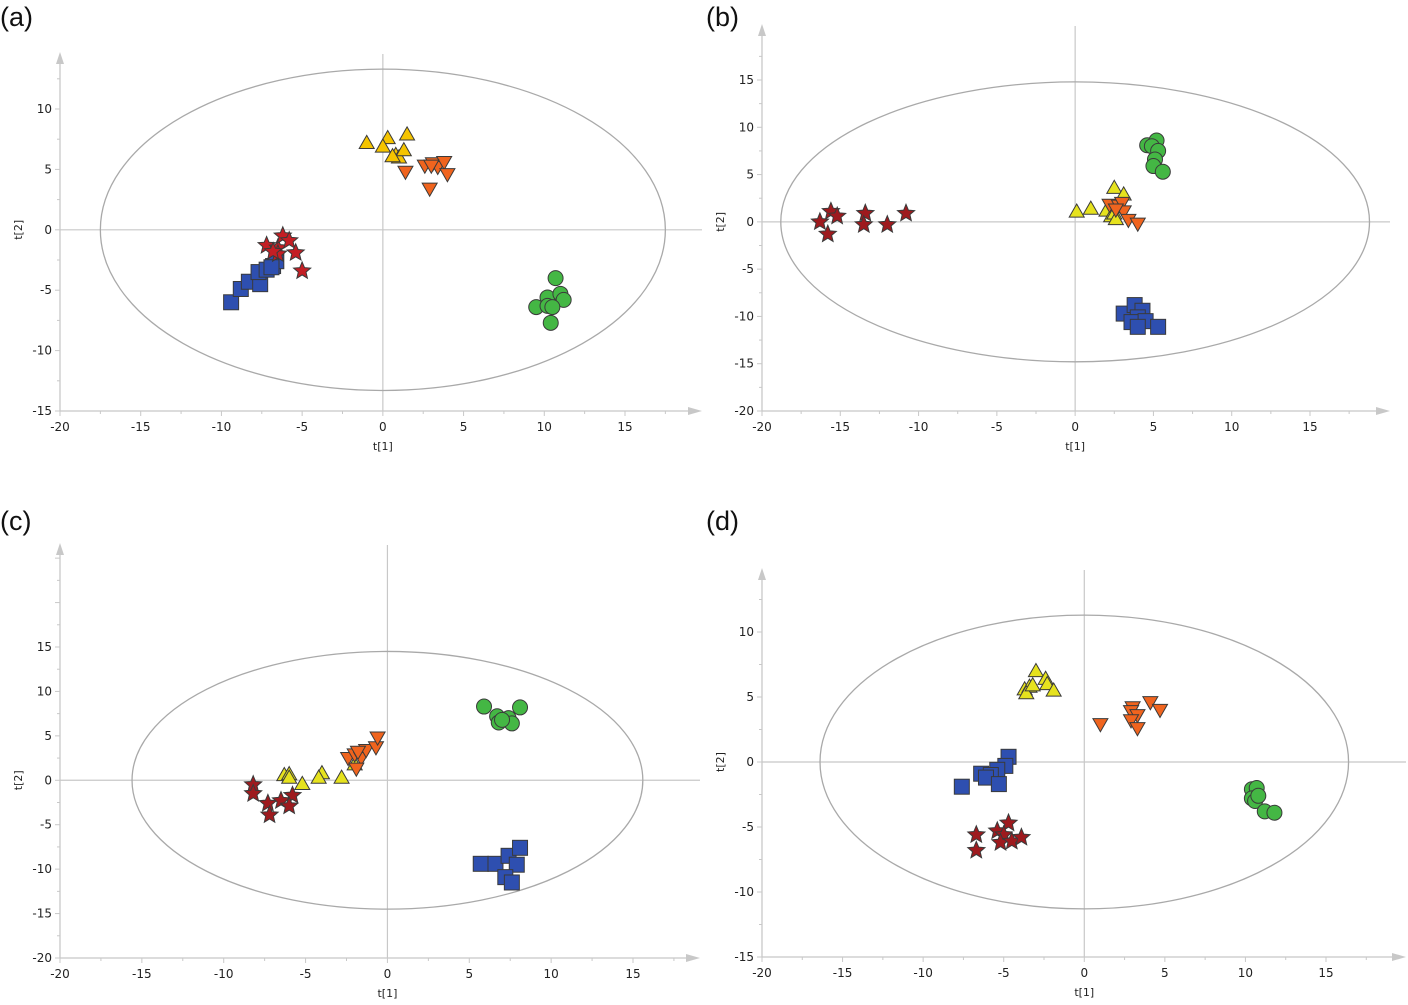  What do you see at coordinates (48, 230) in the screenshot?
I see `y-tick-label: 0` at bounding box center [48, 230].